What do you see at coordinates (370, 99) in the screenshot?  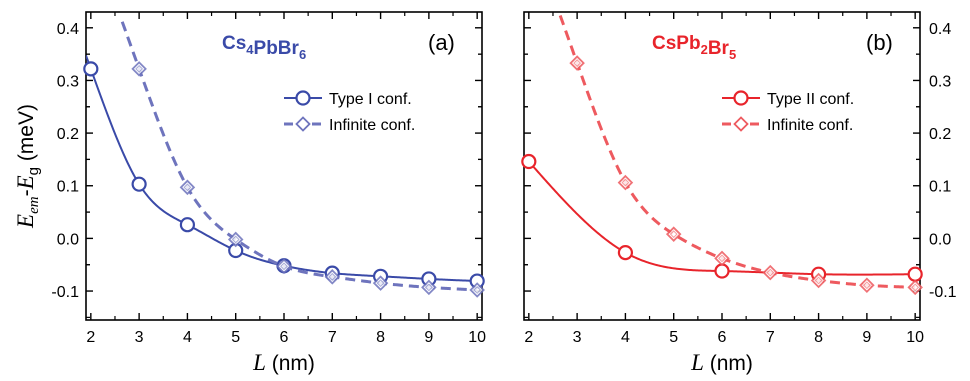 I see `legend-label: Type I conf.` at bounding box center [370, 99].